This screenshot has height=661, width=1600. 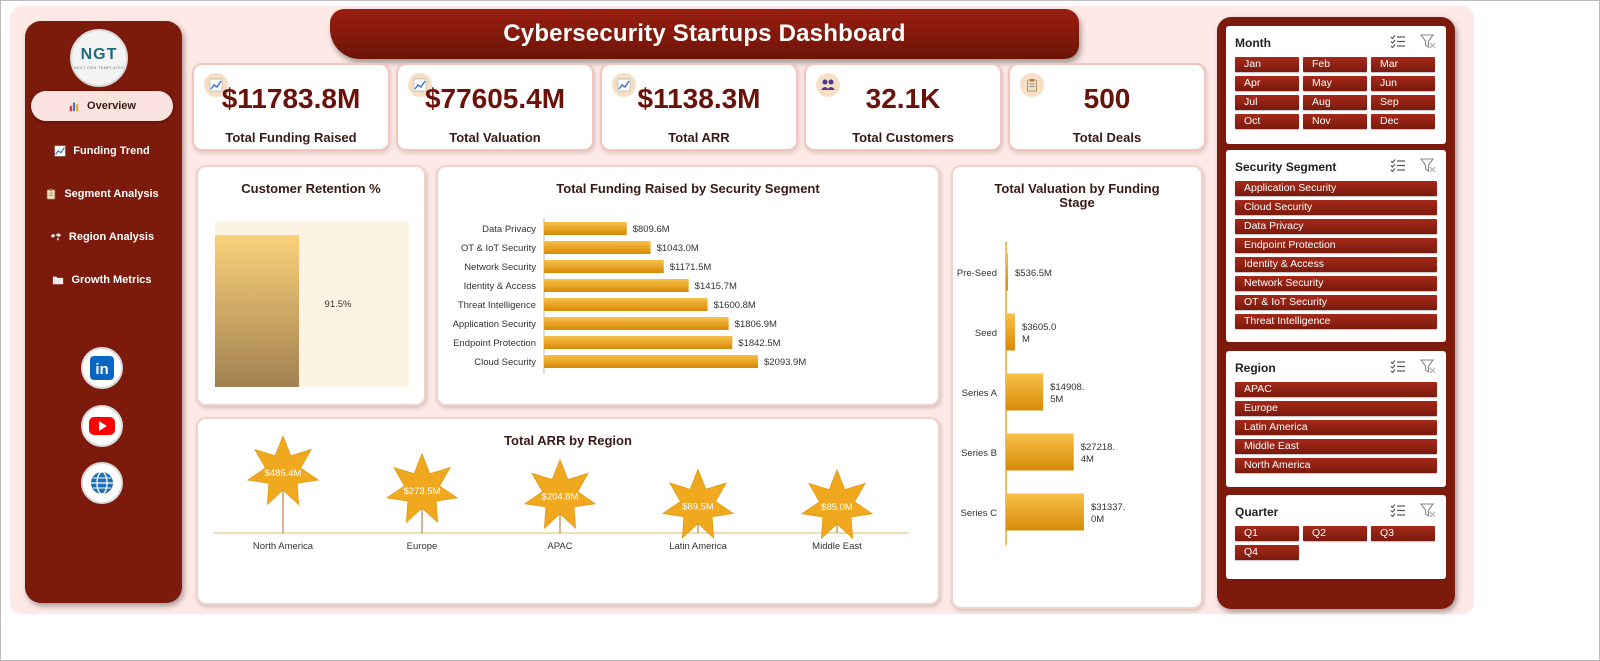 I want to click on bar-chart-icon, so click(x=74, y=106).